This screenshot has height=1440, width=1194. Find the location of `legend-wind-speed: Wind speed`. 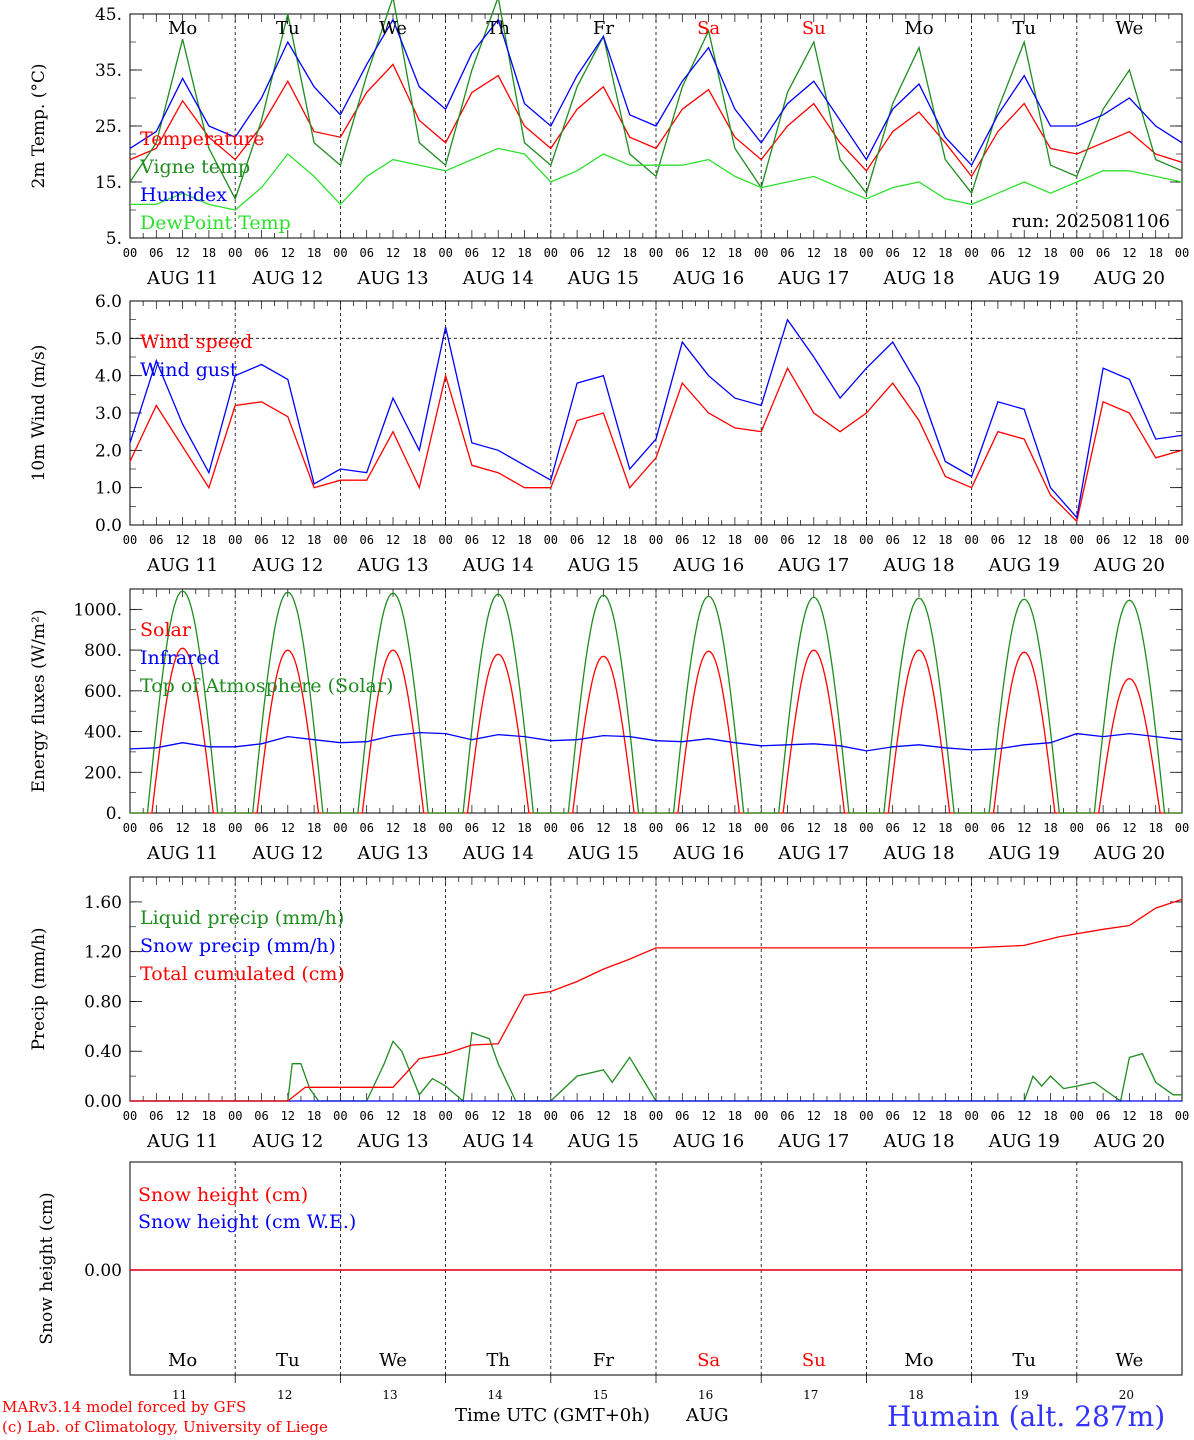

legend-wind-speed: Wind speed is located at coordinates (196, 342).